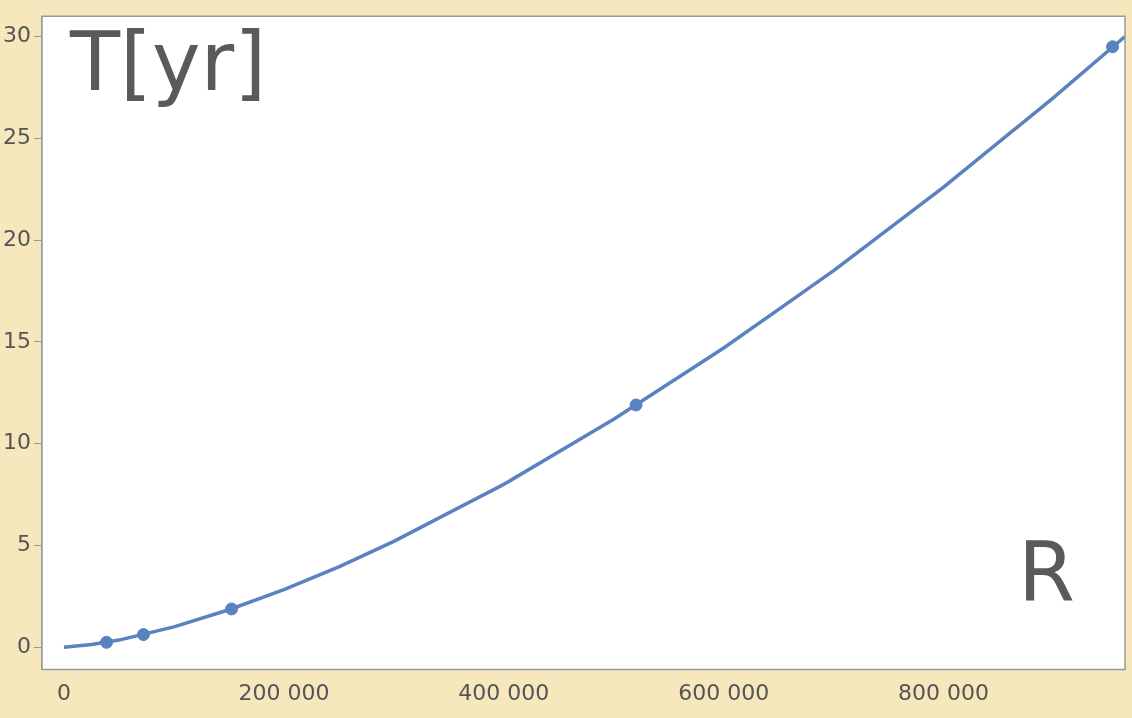 This screenshot has width=1132, height=718. Describe the element at coordinates (1046, 571) in the screenshot. I see `x-axis-title: R` at that location.